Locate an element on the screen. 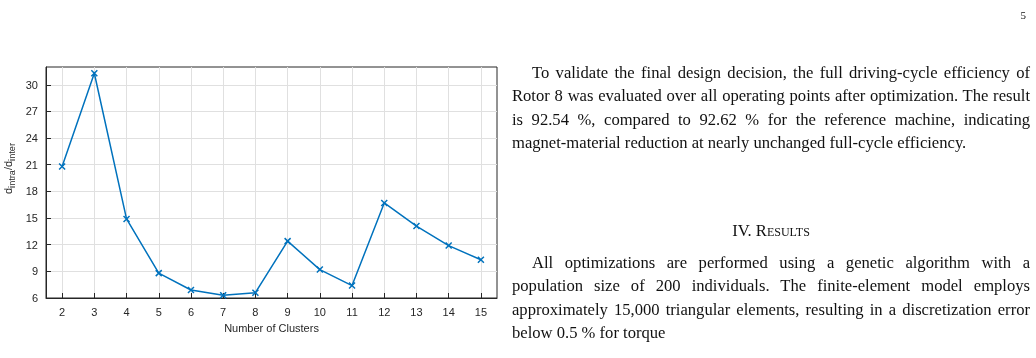 This screenshot has height=358, width=1036. x-tick-label: 8 is located at coordinates (255, 311).